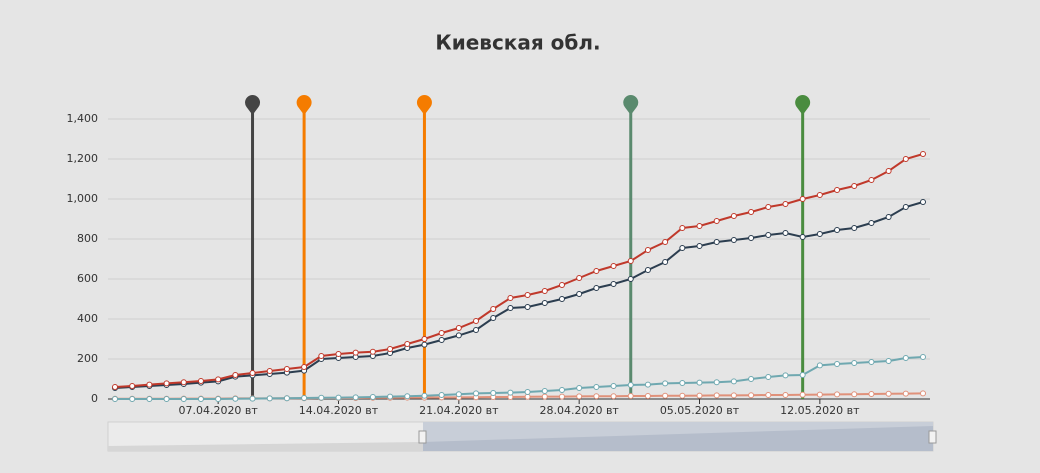 Image resolution: width=1040 pixels, height=473 pixels. Describe the element at coordinates (83, 198) in the screenshot. I see `y-tick-label: 1,000` at that location.